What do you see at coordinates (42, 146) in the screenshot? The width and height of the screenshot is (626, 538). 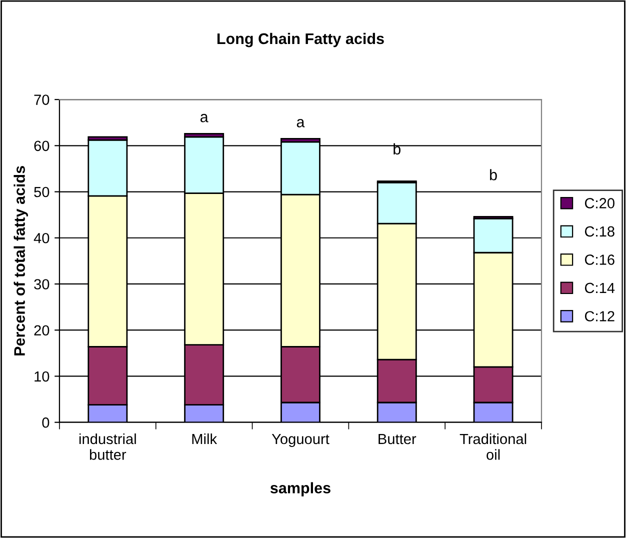 I see `y-tick-label: 60` at bounding box center [42, 146].